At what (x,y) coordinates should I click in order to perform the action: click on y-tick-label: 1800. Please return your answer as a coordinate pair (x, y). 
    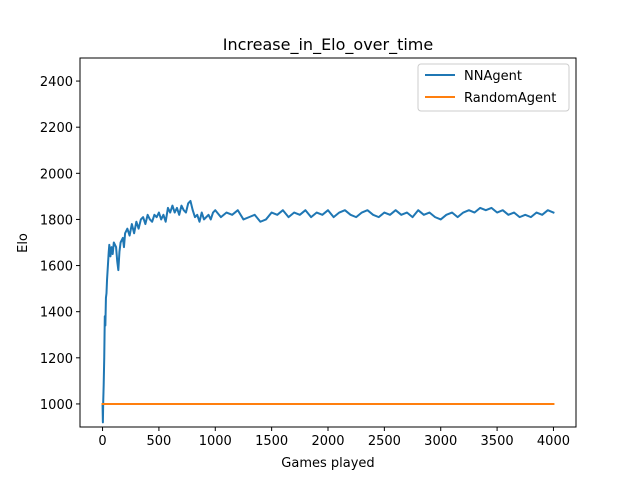
    Looking at the image, I should click on (56, 220).